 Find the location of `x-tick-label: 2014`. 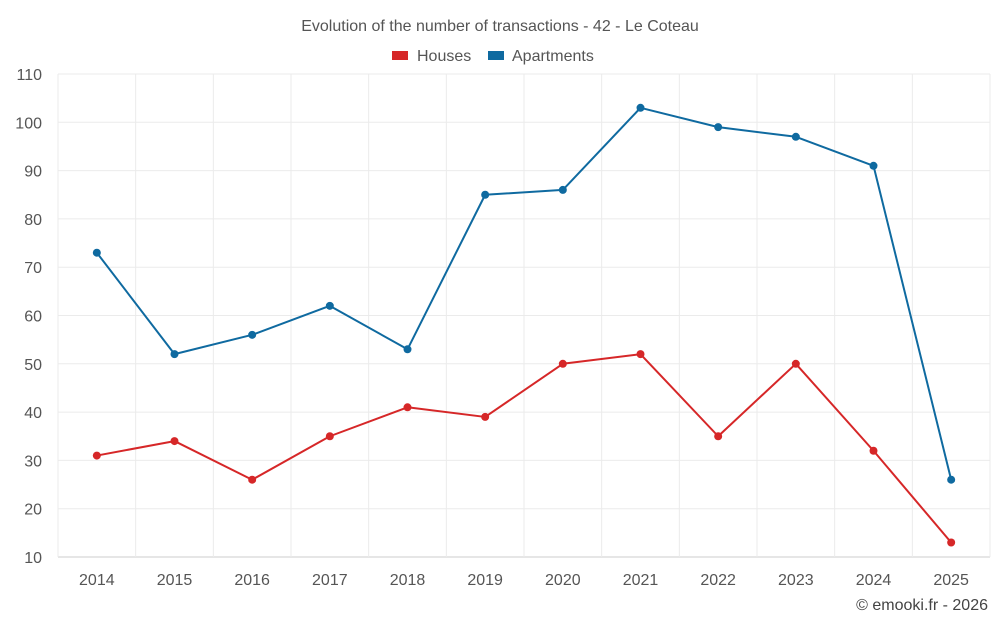

x-tick-label: 2014 is located at coordinates (97, 580).